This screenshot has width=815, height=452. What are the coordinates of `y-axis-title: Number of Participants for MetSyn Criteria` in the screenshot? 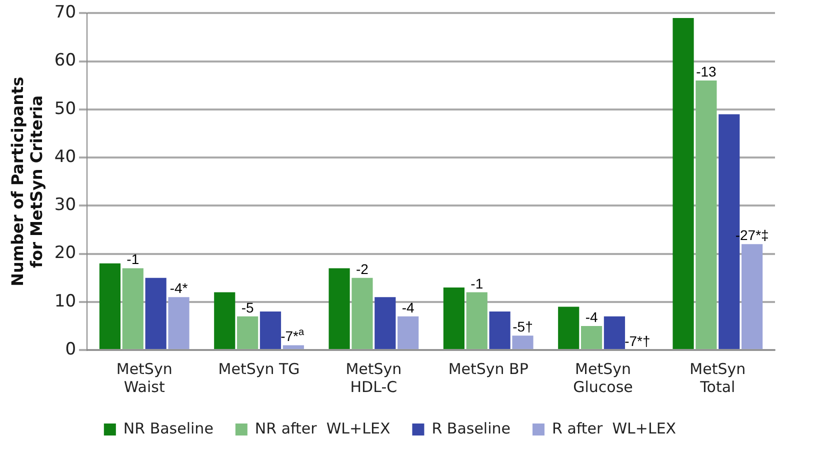 It's located at (27, 181).